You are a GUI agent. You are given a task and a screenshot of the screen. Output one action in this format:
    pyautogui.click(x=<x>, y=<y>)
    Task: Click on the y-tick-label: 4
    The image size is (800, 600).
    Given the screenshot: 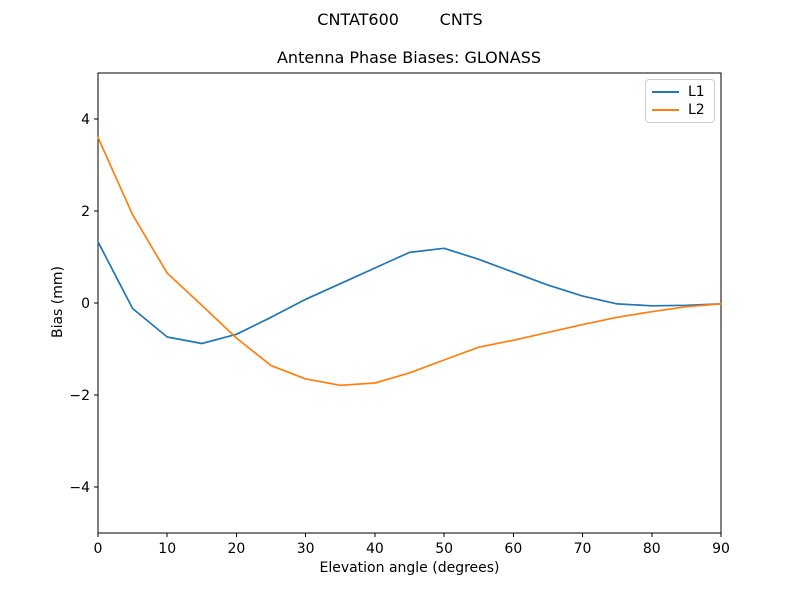 What is the action you would take?
    pyautogui.click(x=85, y=120)
    